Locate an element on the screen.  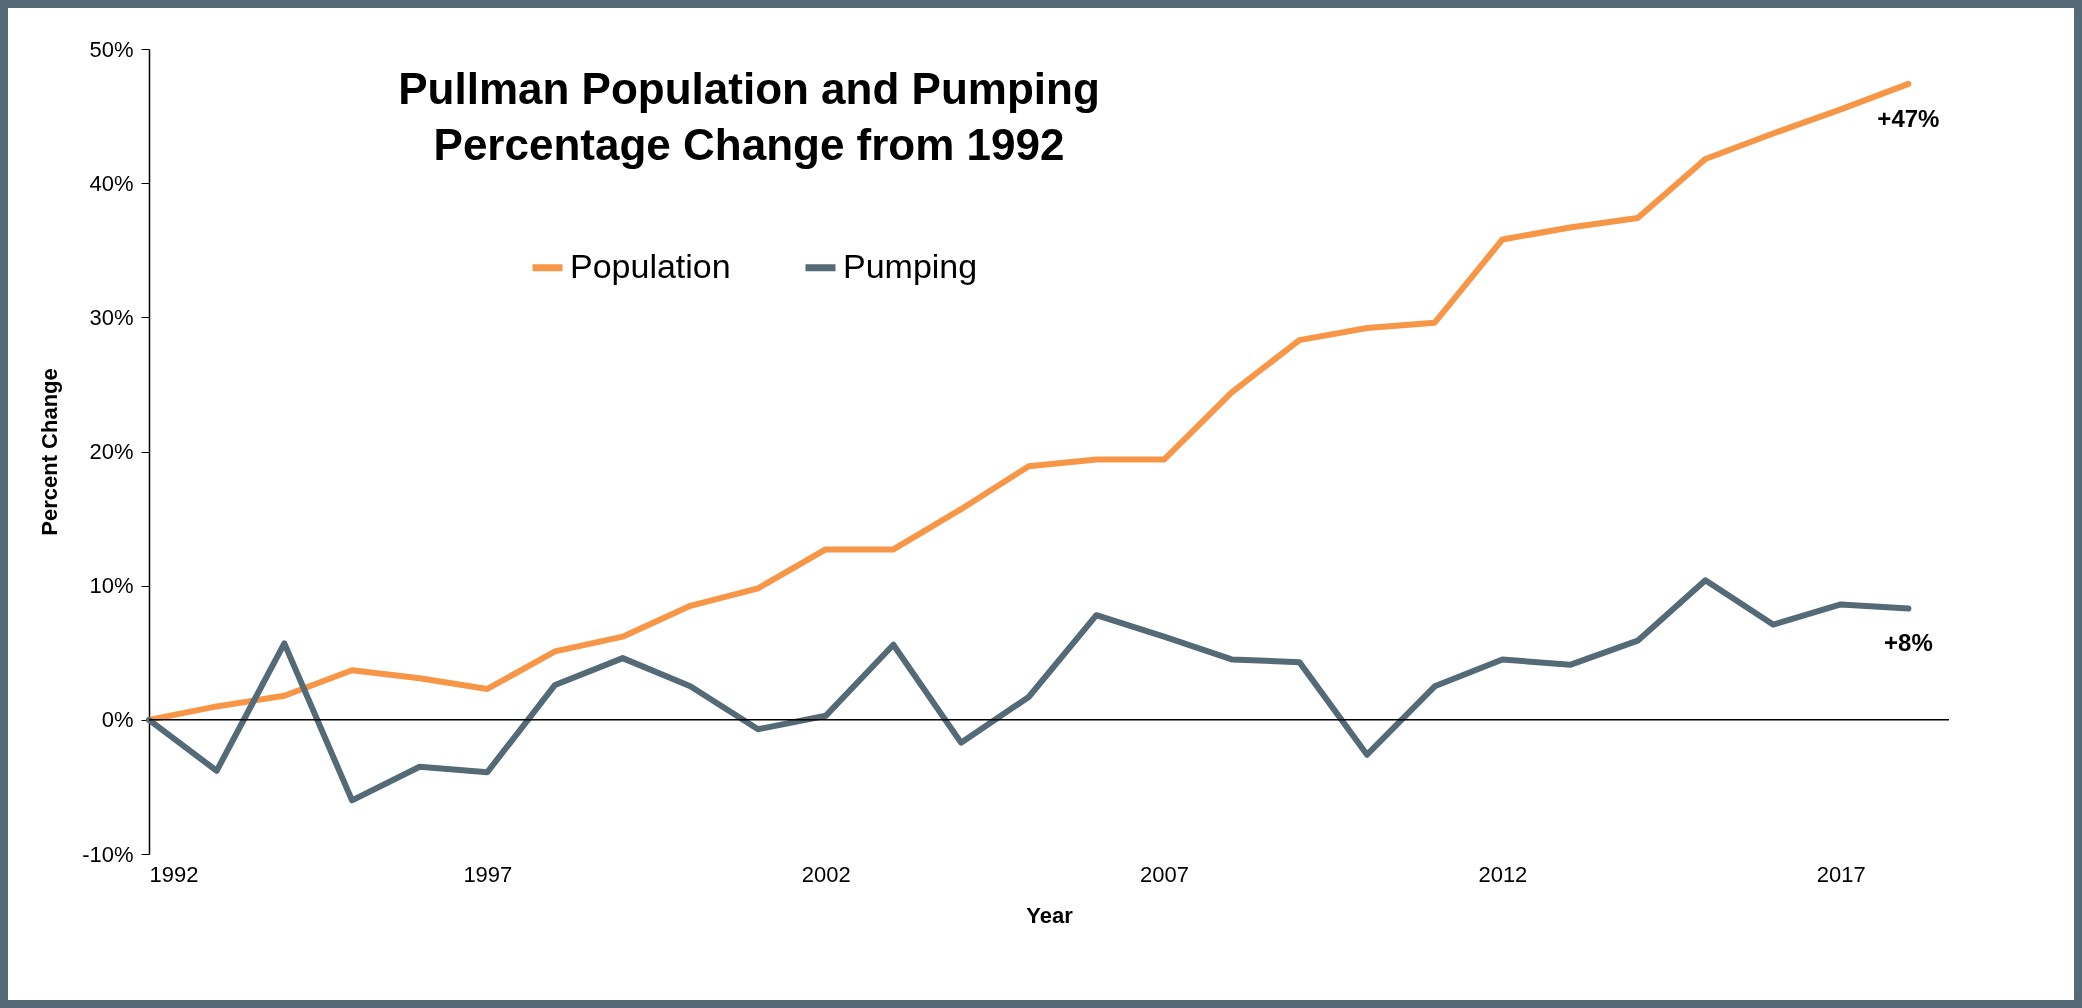
x-tick-label: 2007 is located at coordinates (1165, 874).